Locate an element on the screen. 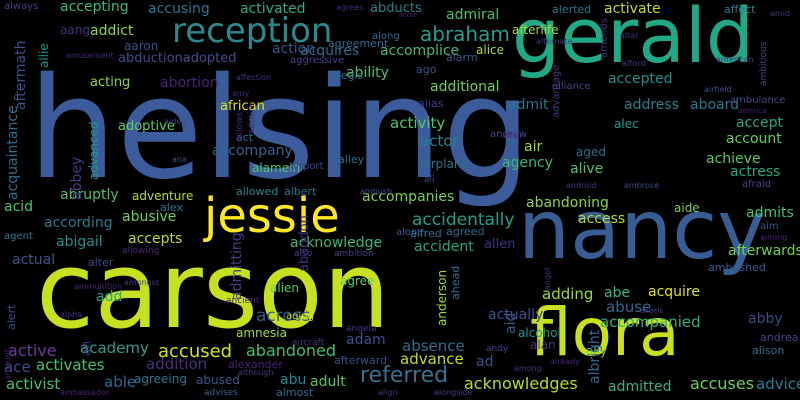 The height and width of the screenshot is (400, 800). cloud-word: acquire is located at coordinates (674, 292).